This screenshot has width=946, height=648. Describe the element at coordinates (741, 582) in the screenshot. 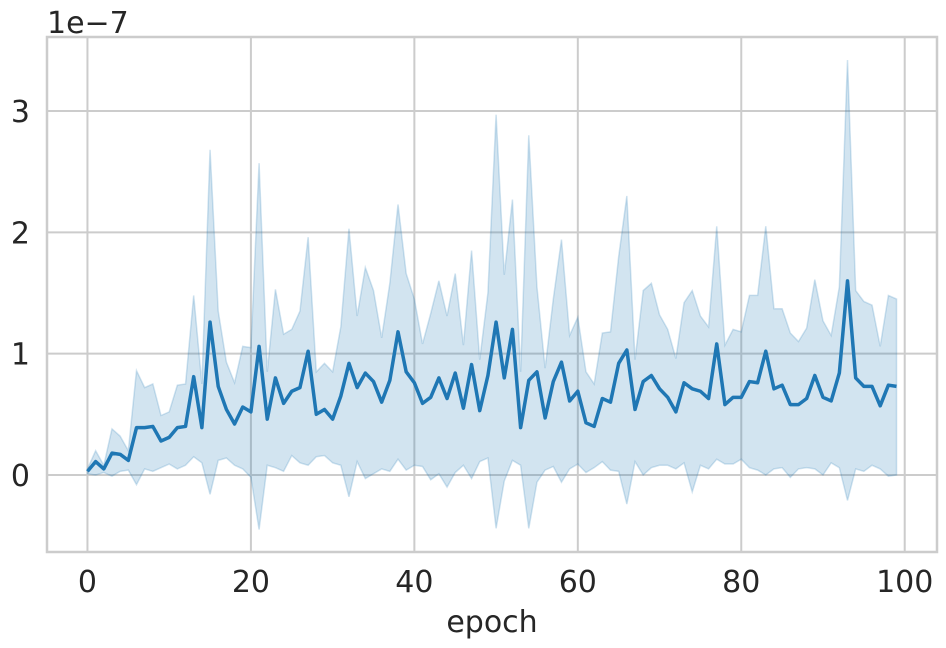

I see `x-tick-label: 80` at that location.